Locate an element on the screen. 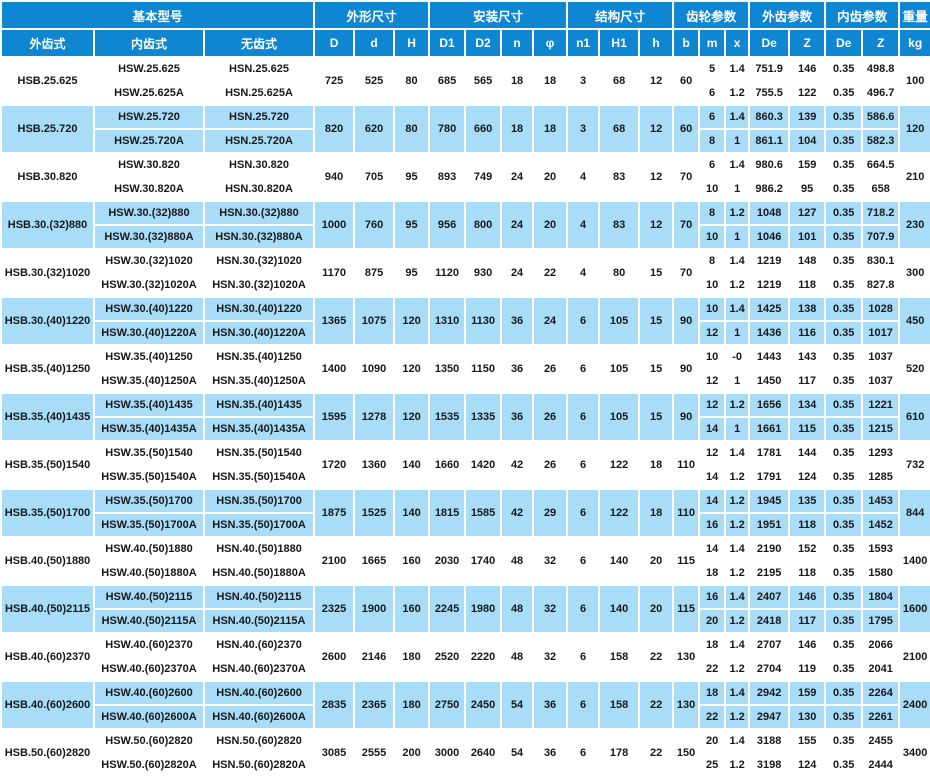  cell-hsw: HSW.30.(32)880A is located at coordinates (149, 237).